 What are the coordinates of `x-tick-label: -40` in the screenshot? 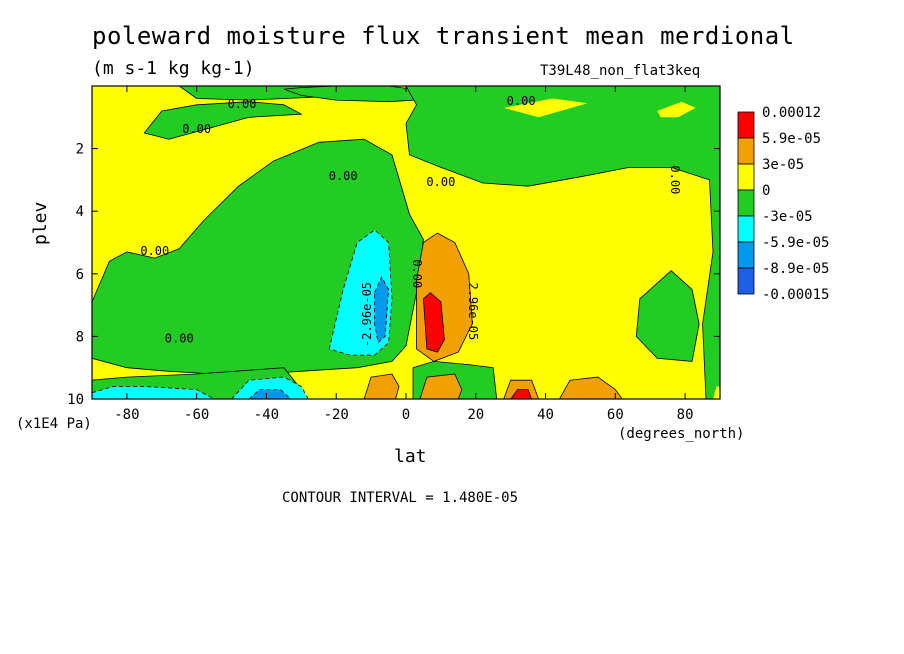 It's located at (266, 415).